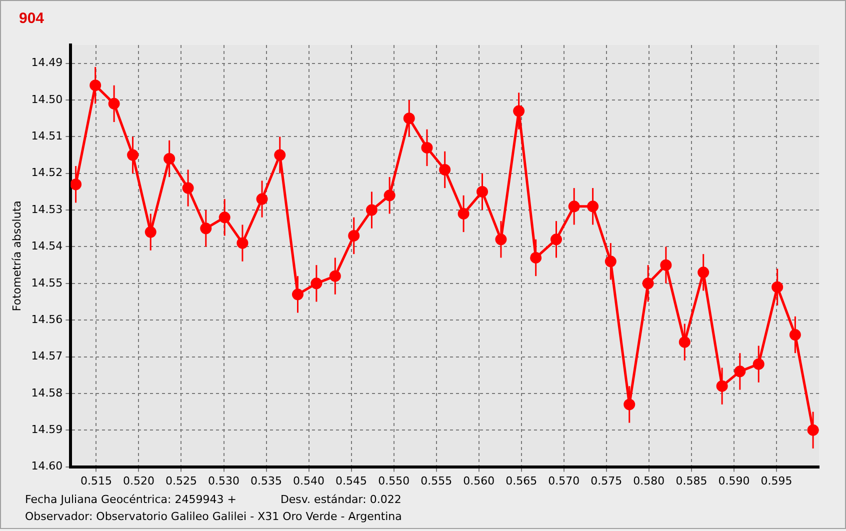 Image resolution: width=846 pixels, height=531 pixels. Describe the element at coordinates (47, 466) in the screenshot. I see `y-tick-label: 14.60` at that location.